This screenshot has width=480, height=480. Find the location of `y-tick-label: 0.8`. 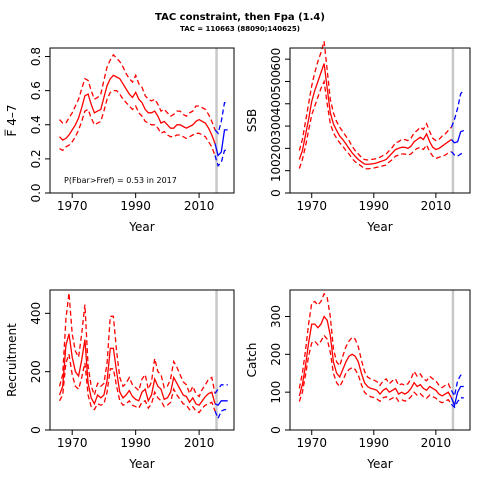

y-tick-label: 0.8 is located at coordinates (36, 56).